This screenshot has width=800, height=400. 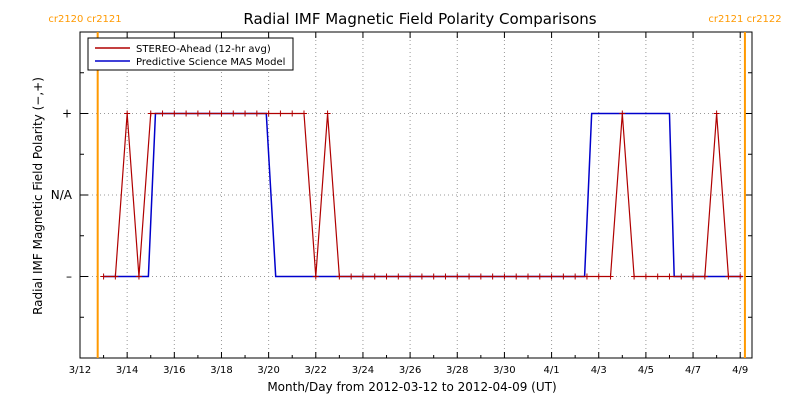 I want to click on x-tick-label: 4/3, so click(x=599, y=370).